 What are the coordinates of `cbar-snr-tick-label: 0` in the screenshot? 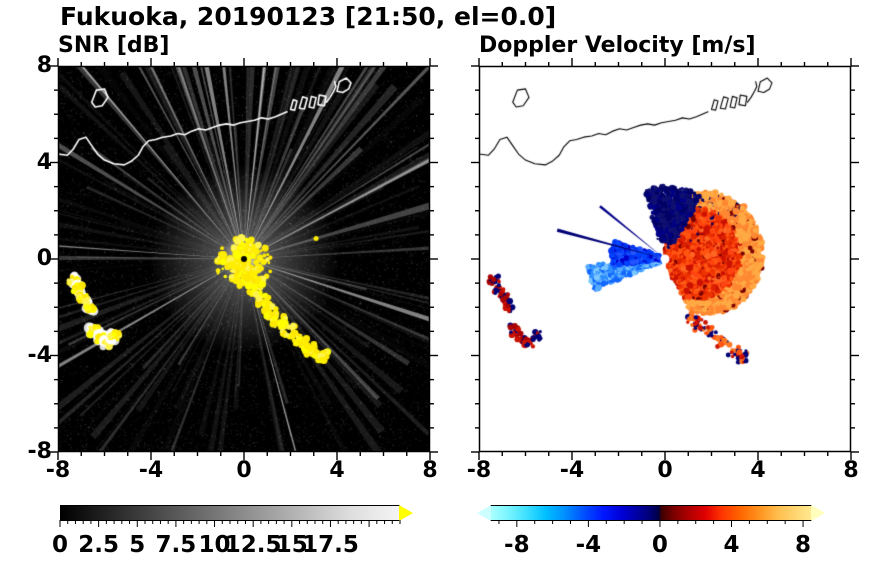 It's located at (59, 545).